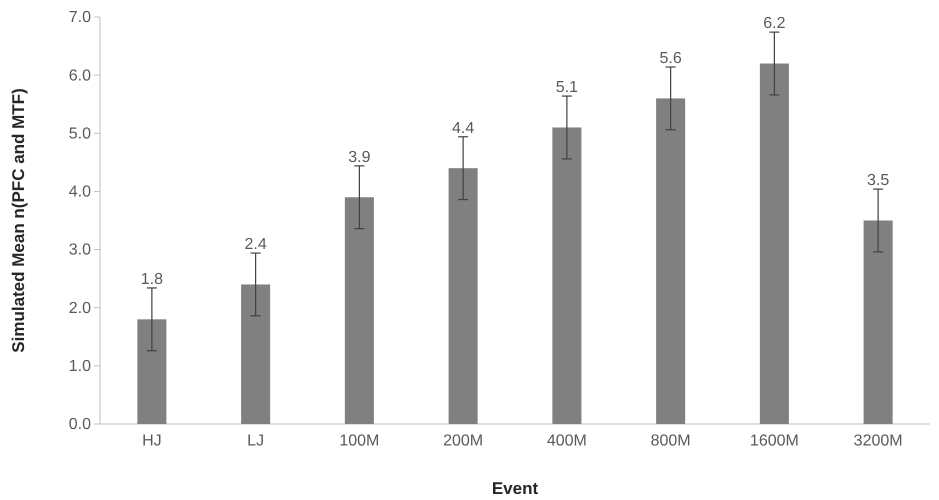  Describe the element at coordinates (359, 157) in the screenshot. I see `data-label: 3.9` at that location.